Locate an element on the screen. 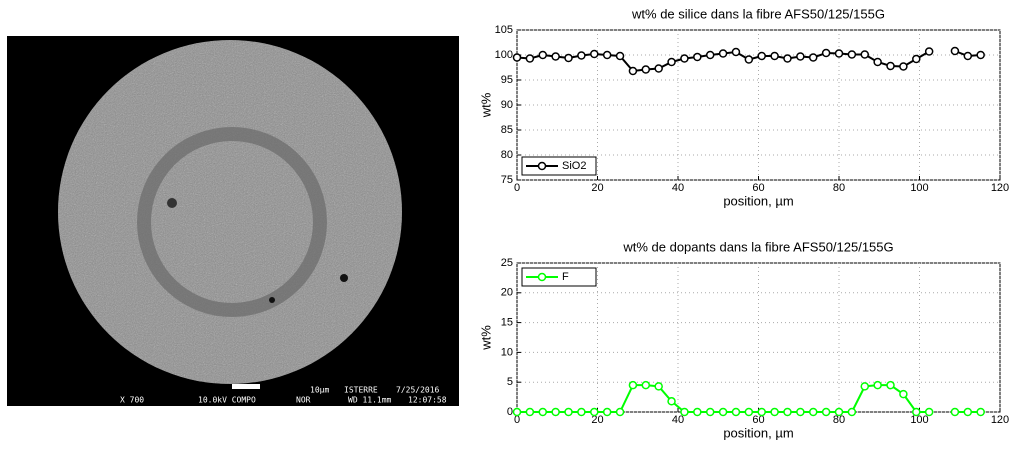 The width and height of the screenshot is (1017, 453). y-tick-label: 85 is located at coordinates (507, 130).